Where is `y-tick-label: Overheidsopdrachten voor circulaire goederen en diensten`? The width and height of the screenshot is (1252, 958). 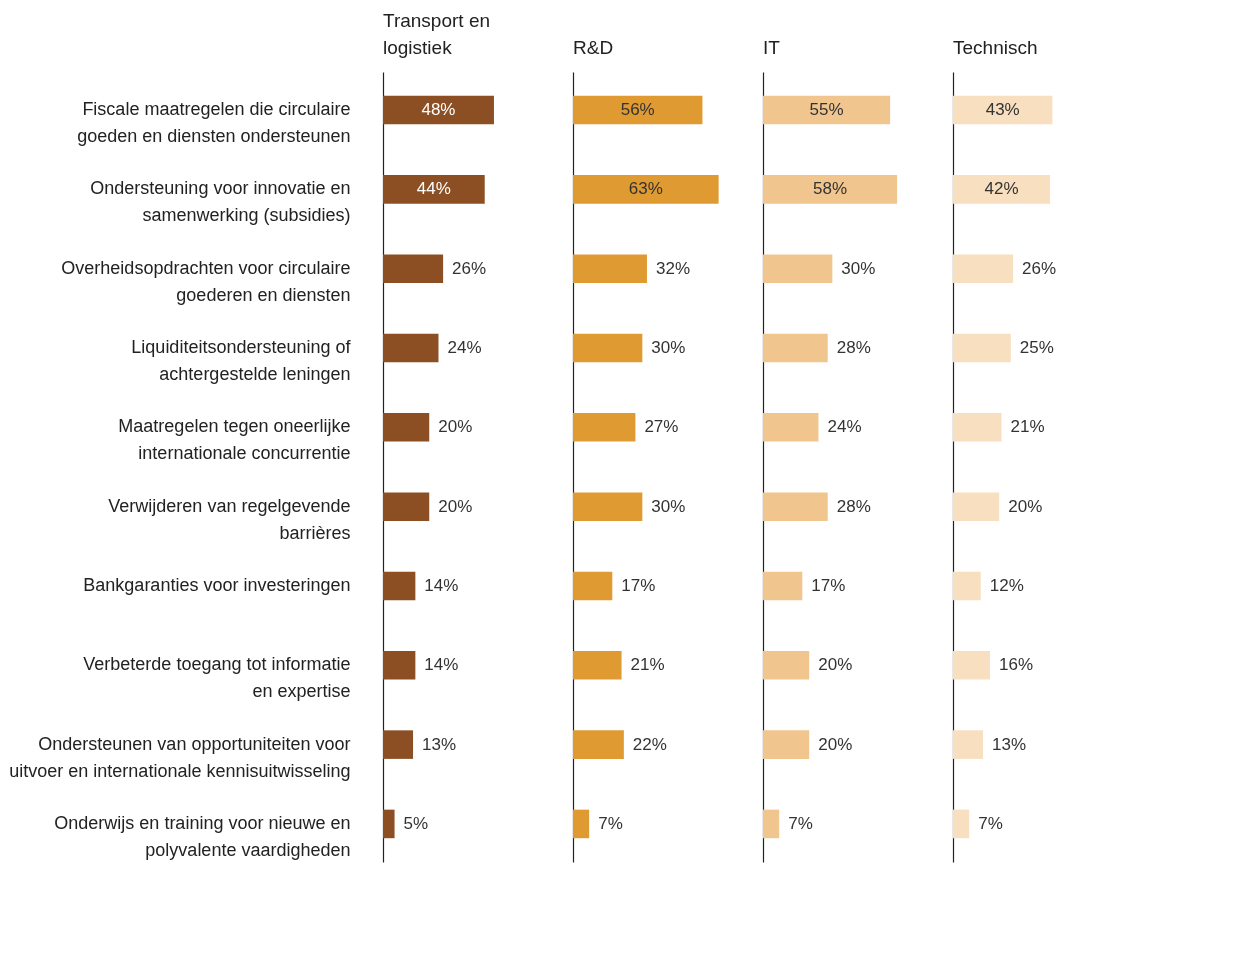
y-tick-label: Overheidsopdrachten voor circulaire goederen en diensten is located at coordinates (206, 281).